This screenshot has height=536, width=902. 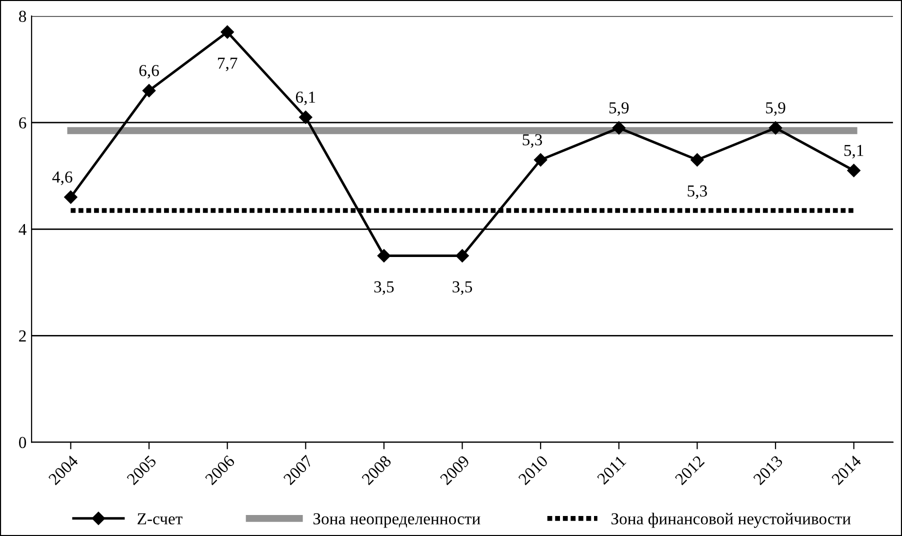 What do you see at coordinates (22, 336) in the screenshot?
I see `y-tick-label: 2` at bounding box center [22, 336].